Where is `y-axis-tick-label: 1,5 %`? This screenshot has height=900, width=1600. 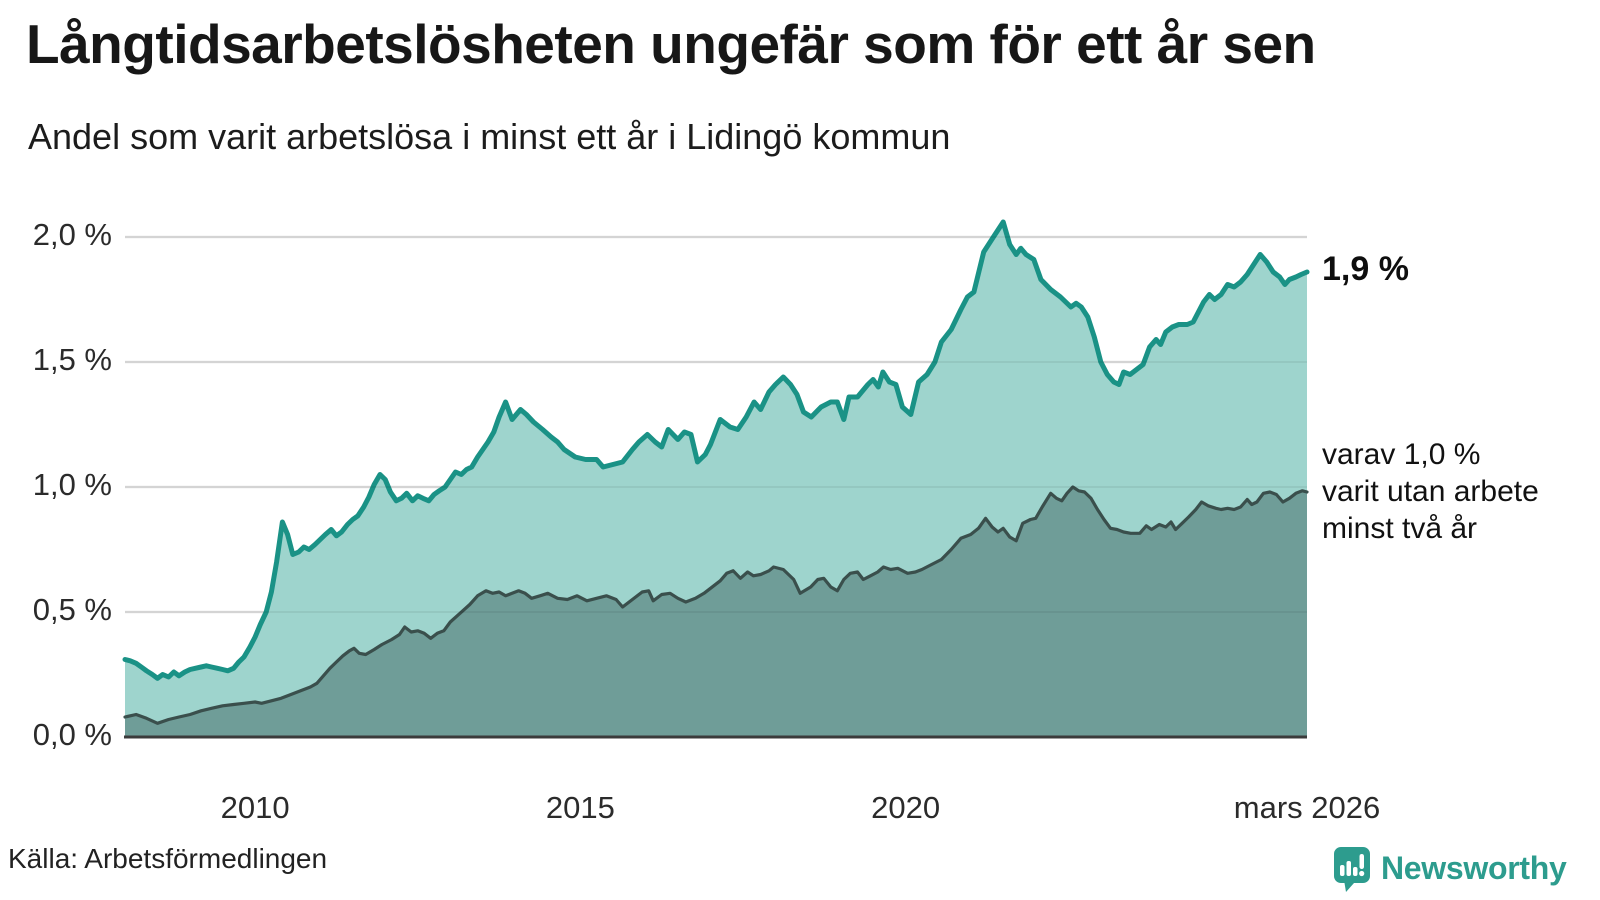 y-axis-tick-label: 1,5 % is located at coordinates (72, 359).